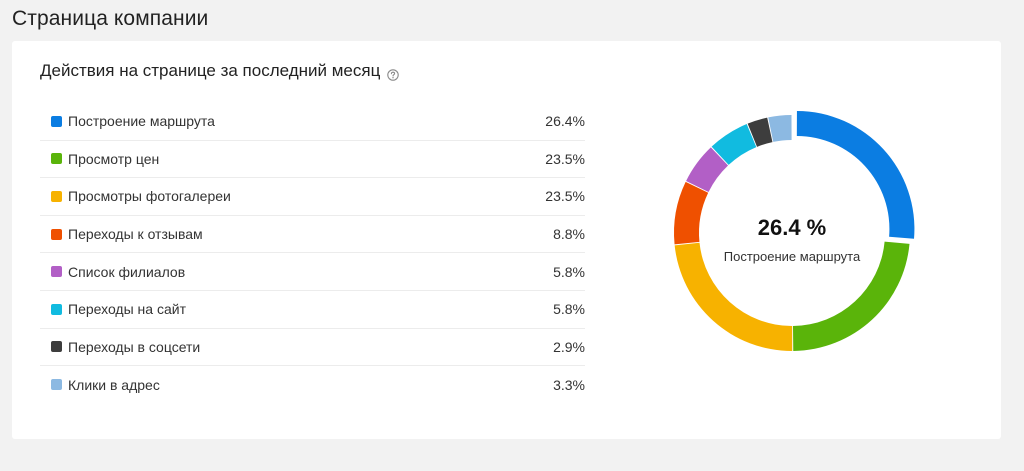 The height and width of the screenshot is (471, 1024). Describe the element at coordinates (393, 73) in the screenshot. I see `question-circle-icon` at that location.